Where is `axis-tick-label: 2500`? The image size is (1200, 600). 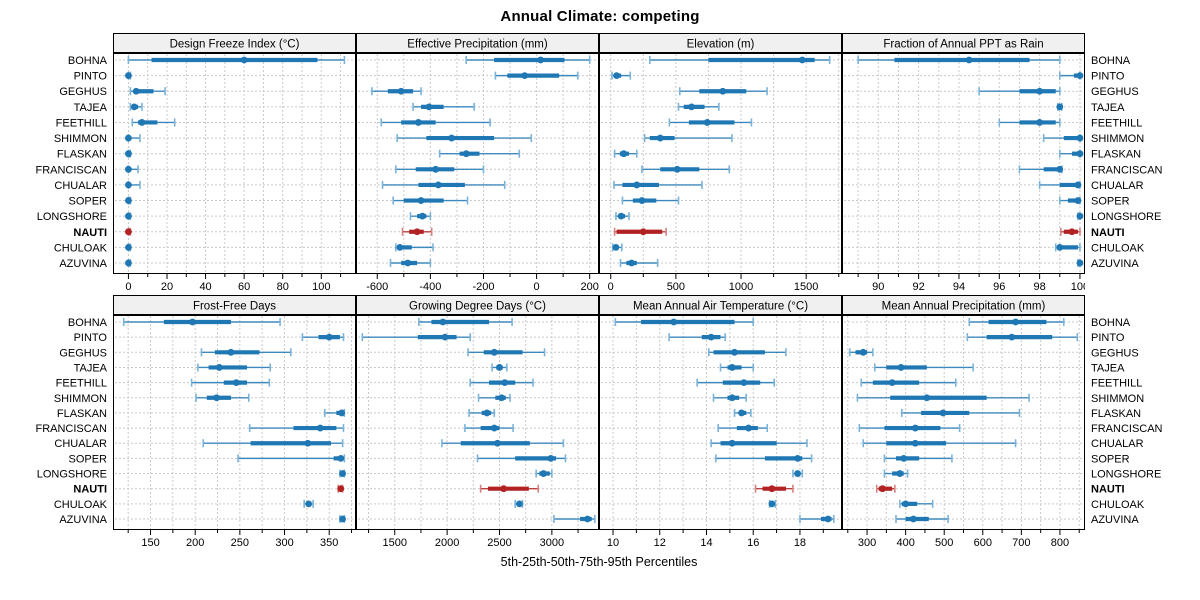
axis-tick-label: 2500 is located at coordinates (499, 543).